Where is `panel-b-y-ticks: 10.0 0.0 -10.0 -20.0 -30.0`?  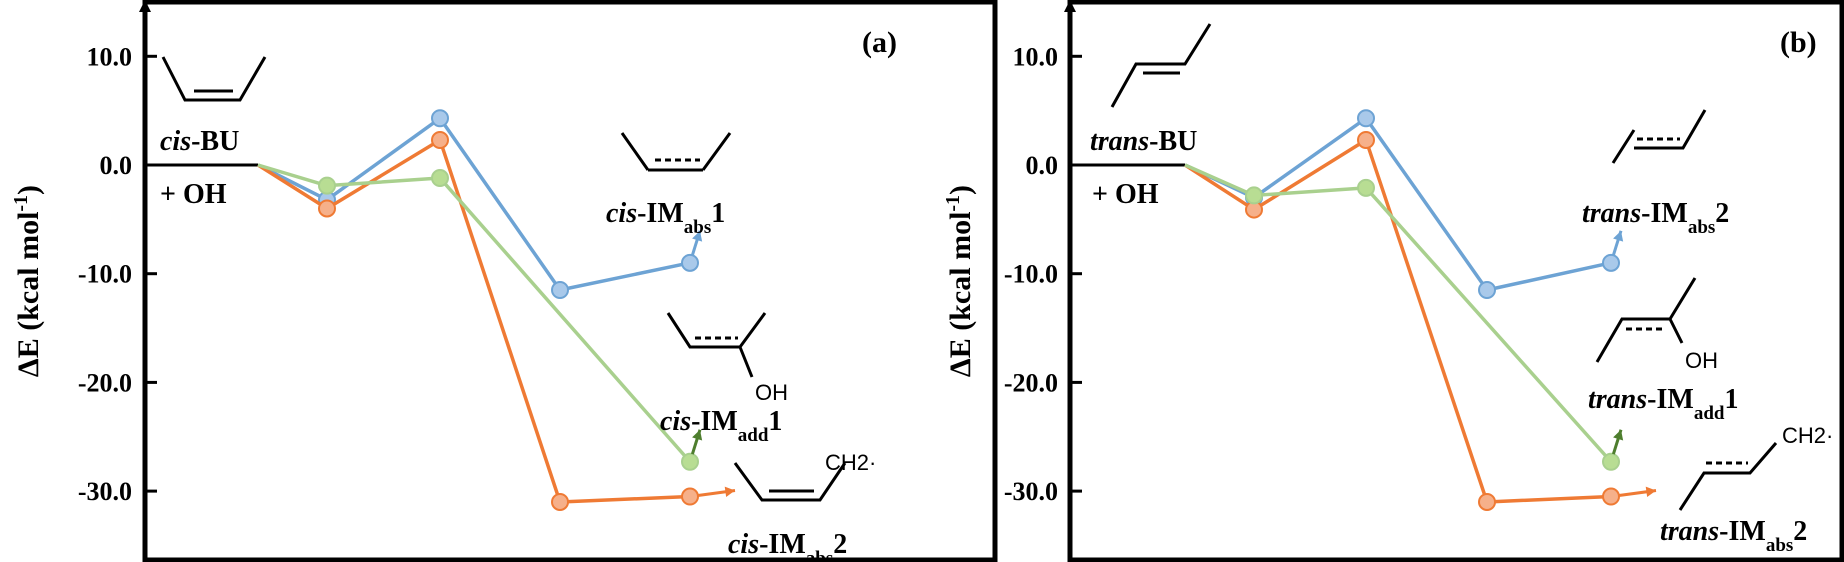
panel-b-y-ticks: 10.0 0.0 -10.0 -20.0 -30.0 is located at coordinates (1043, 274).